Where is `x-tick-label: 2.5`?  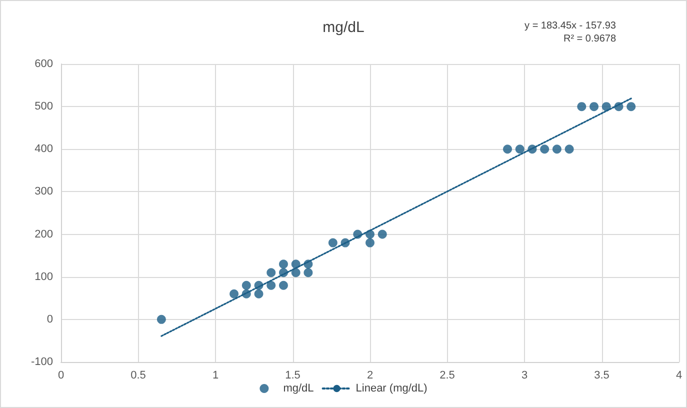
x-tick-label: 2.5 is located at coordinates (447, 376).